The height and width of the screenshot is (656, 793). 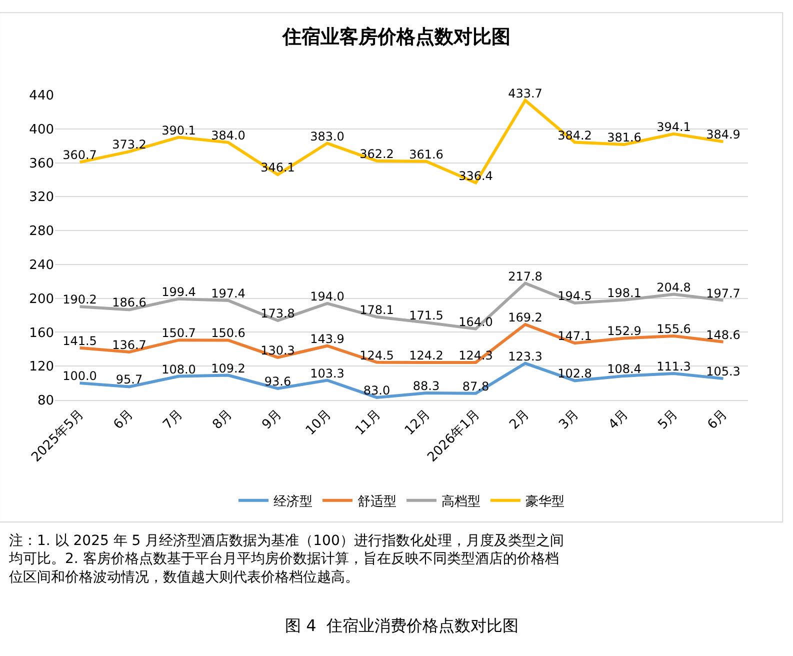 What do you see at coordinates (45, 401) in the screenshot?
I see `y-tick-label: 80` at bounding box center [45, 401].